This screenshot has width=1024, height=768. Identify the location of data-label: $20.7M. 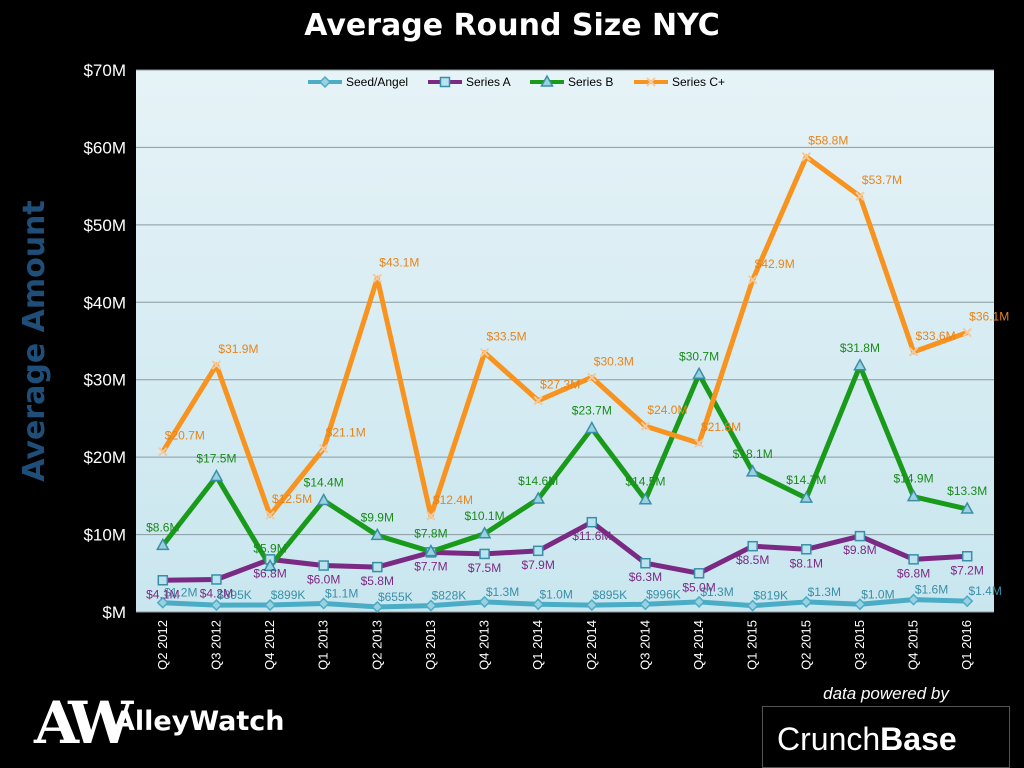
(185, 436).